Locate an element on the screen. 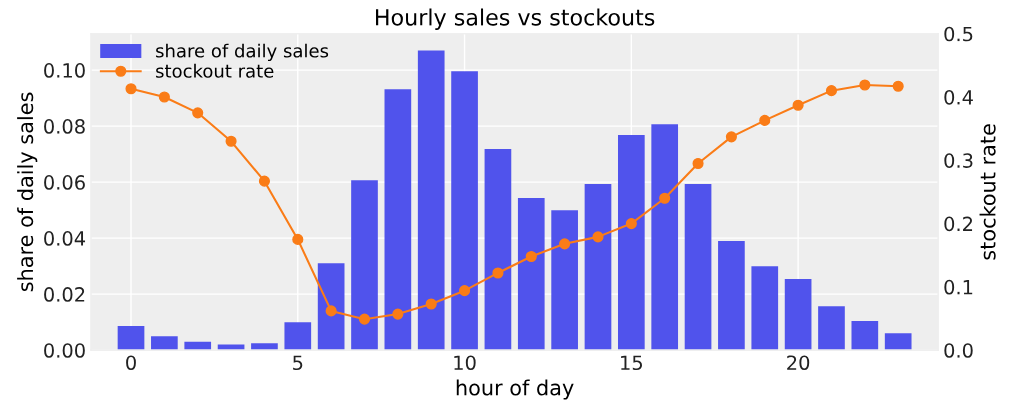  x-axis-title: hour of day is located at coordinates (515, 389).